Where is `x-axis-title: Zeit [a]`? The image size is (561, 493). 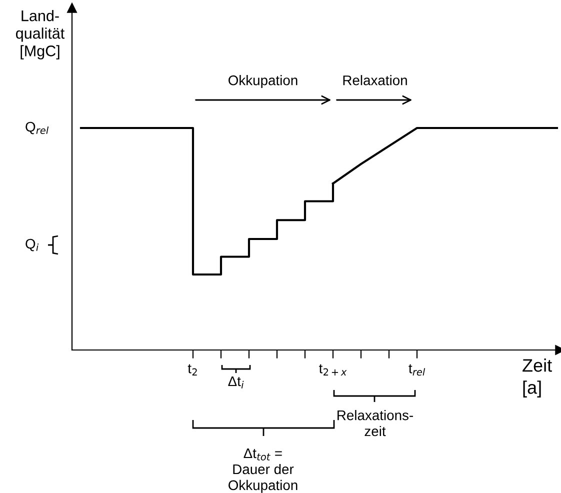
x-axis-title: Zeit [a] is located at coordinates (537, 378).